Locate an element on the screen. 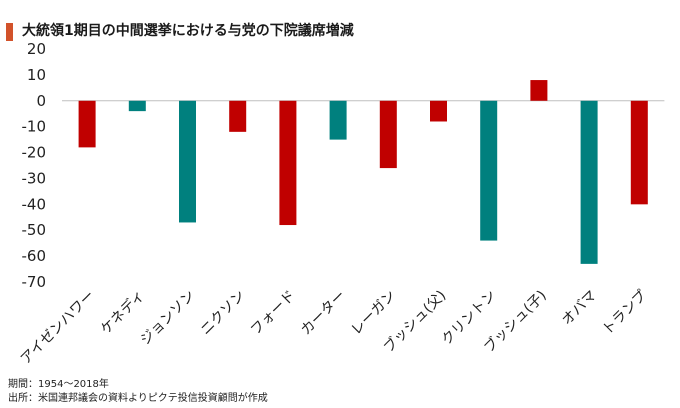 Image resolution: width=680 pixels, height=408 pixels. y-tick-label: 10 is located at coordinates (36, 75).